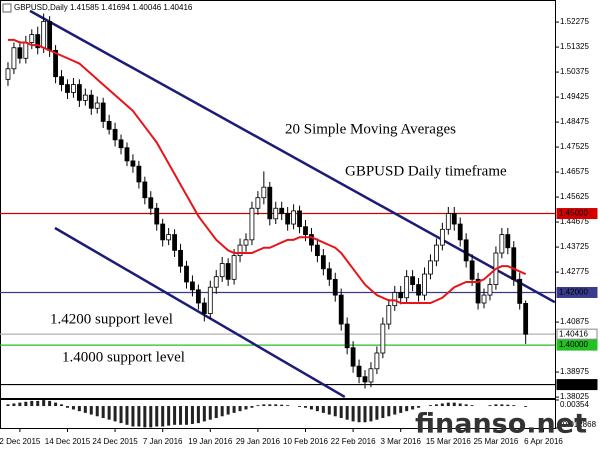 This screenshot has height=450, width=600. What do you see at coordinates (574, 121) in the screenshot?
I see `y-tick-label: 1.48475` at bounding box center [574, 121].